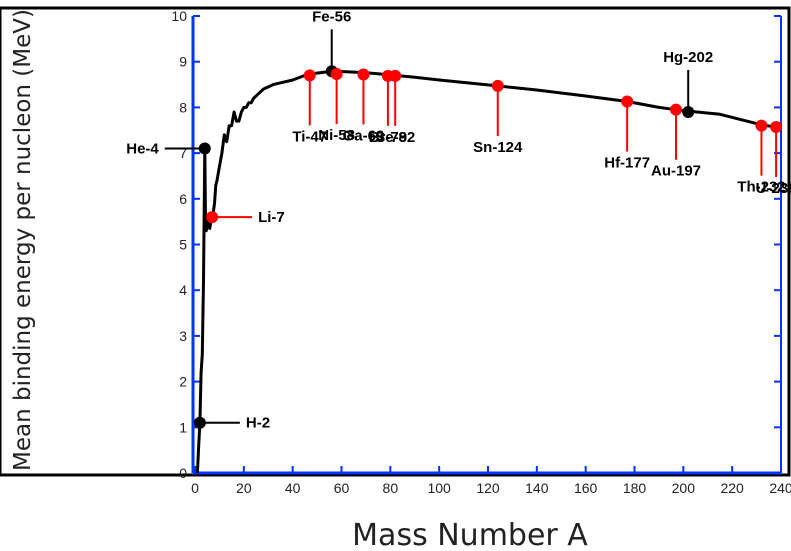 This screenshot has height=551, width=791. I want to click on y-tick-label: 8, so click(183, 107).